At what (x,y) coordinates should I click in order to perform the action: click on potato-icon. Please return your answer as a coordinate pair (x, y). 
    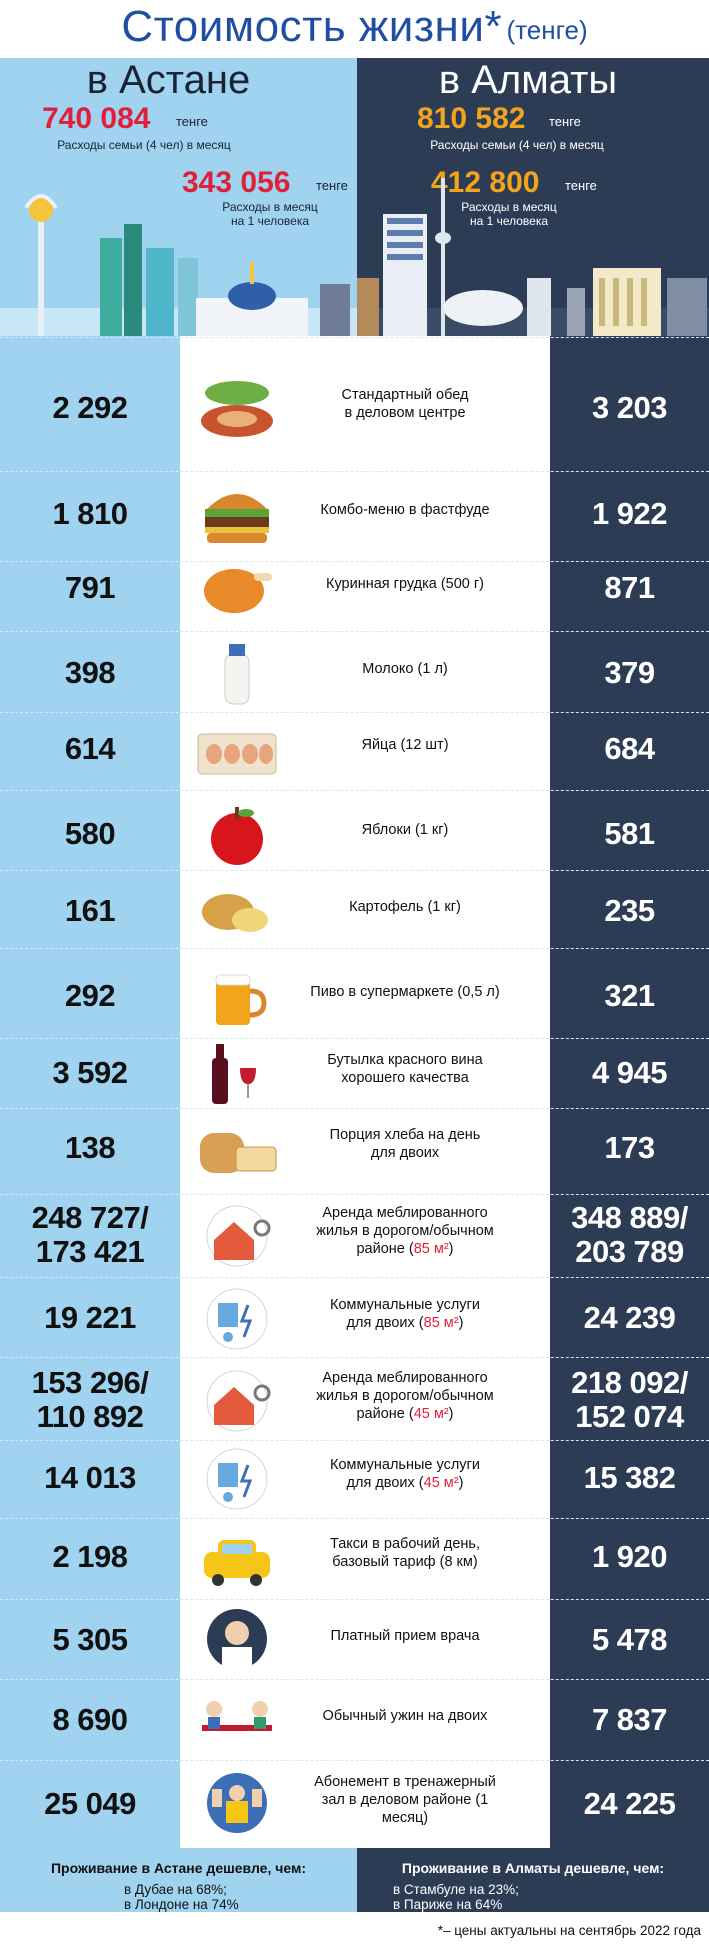
    Looking at the image, I should click on (235, 913).